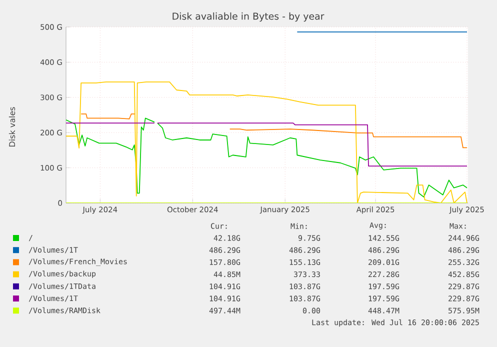 This screenshot has height=347, width=497. I want to click on chart-title: Disk avaliable in Bytes - by year, so click(248, 17).